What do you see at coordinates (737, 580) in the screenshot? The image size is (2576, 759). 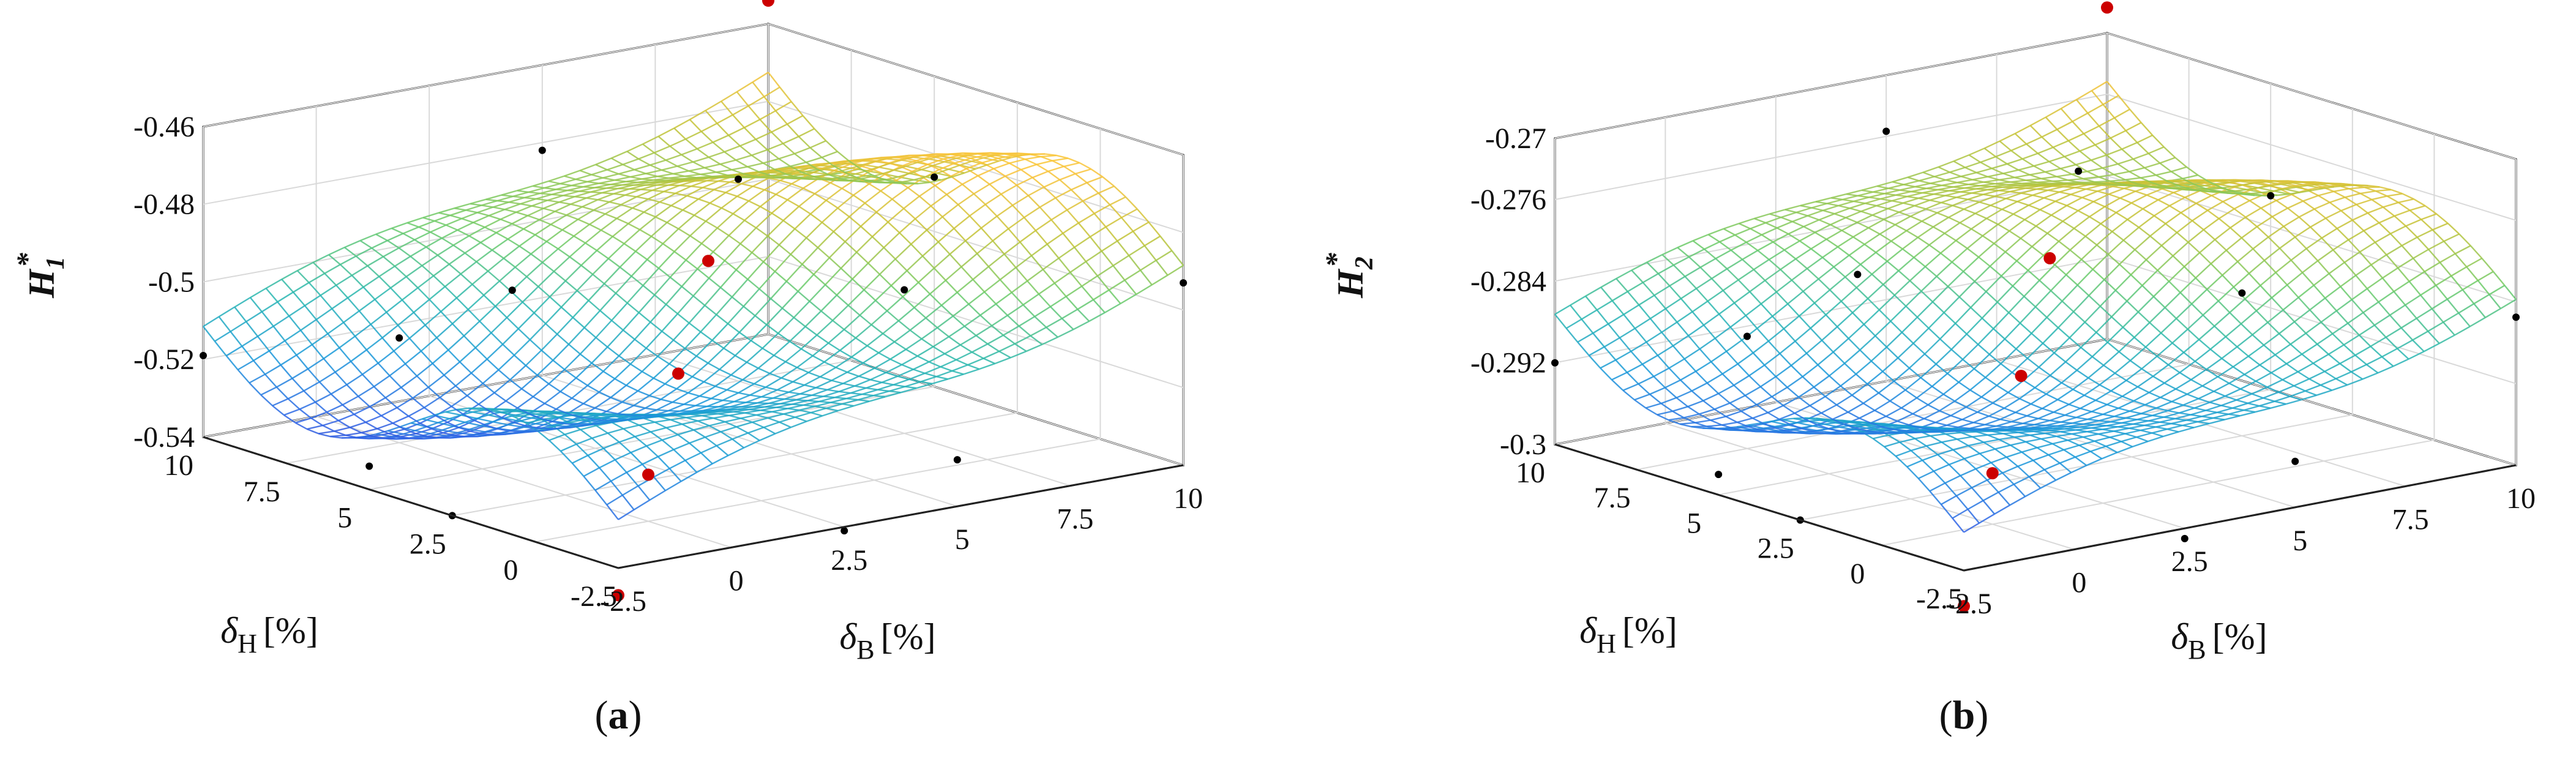 I see `x-tick-label: 0` at bounding box center [737, 580].